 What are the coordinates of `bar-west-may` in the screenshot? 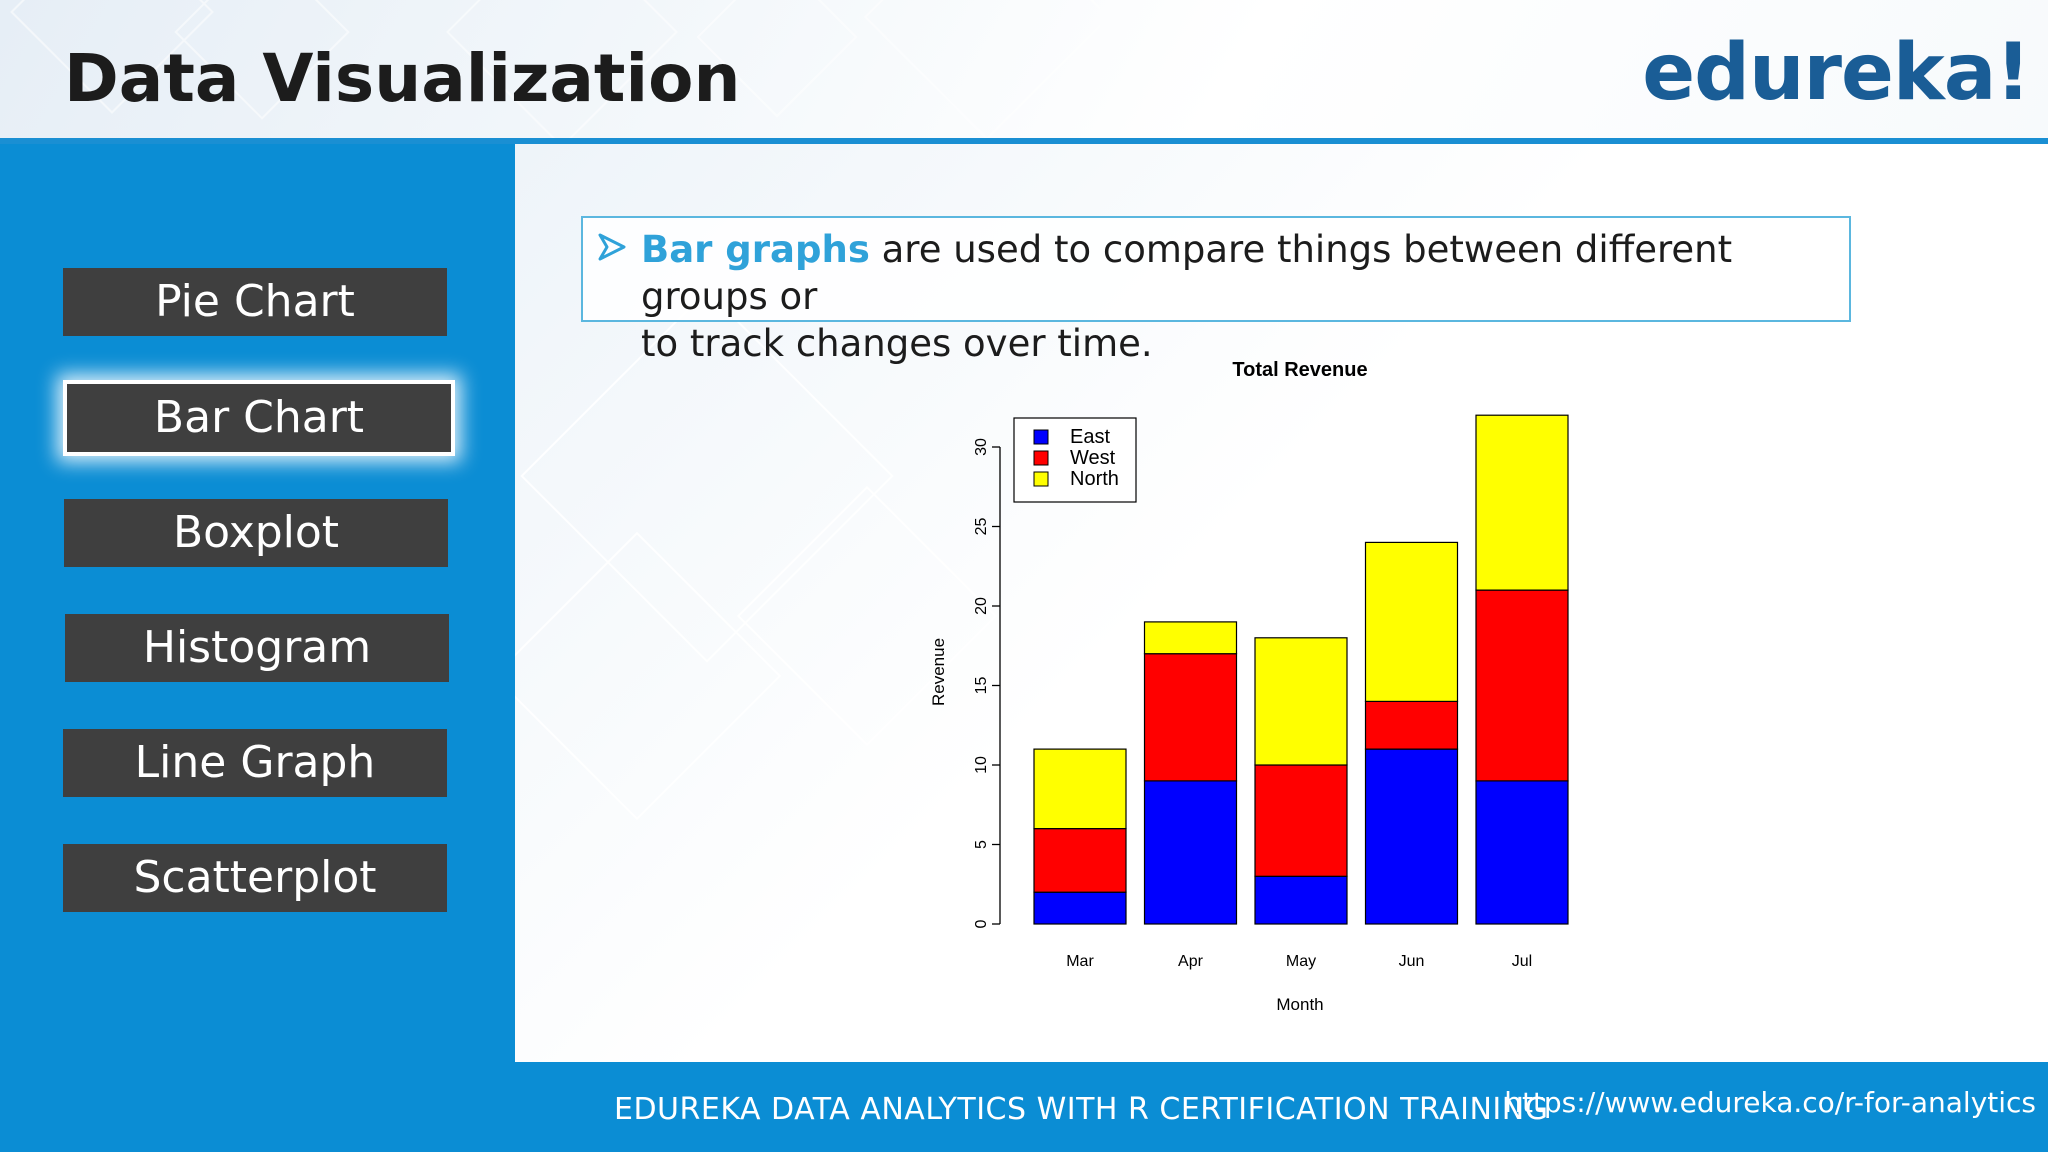 It's located at (1301, 820).